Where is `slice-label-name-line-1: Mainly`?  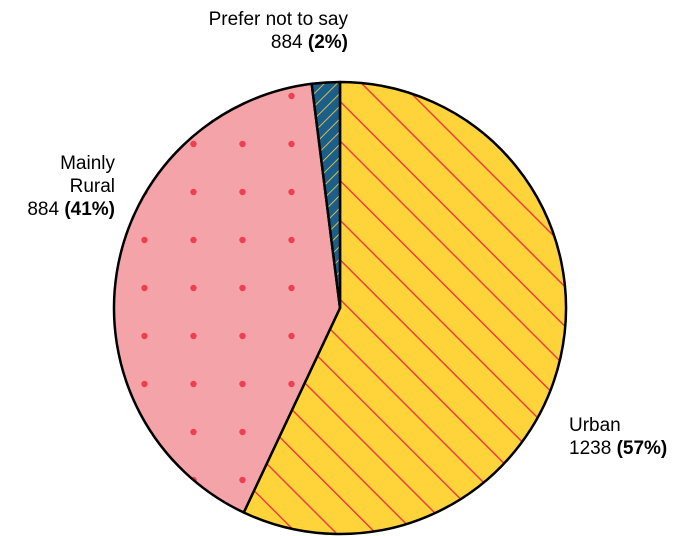 slice-label-name-line-1: Mainly is located at coordinates (87, 163).